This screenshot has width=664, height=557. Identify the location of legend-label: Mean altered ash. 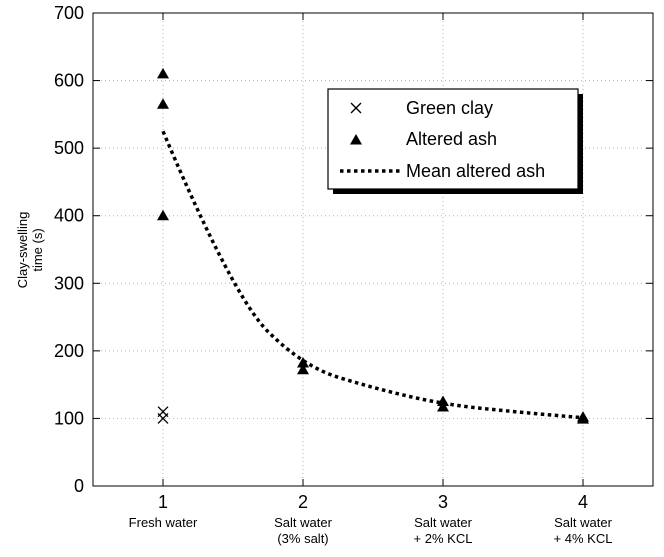
(475, 171).